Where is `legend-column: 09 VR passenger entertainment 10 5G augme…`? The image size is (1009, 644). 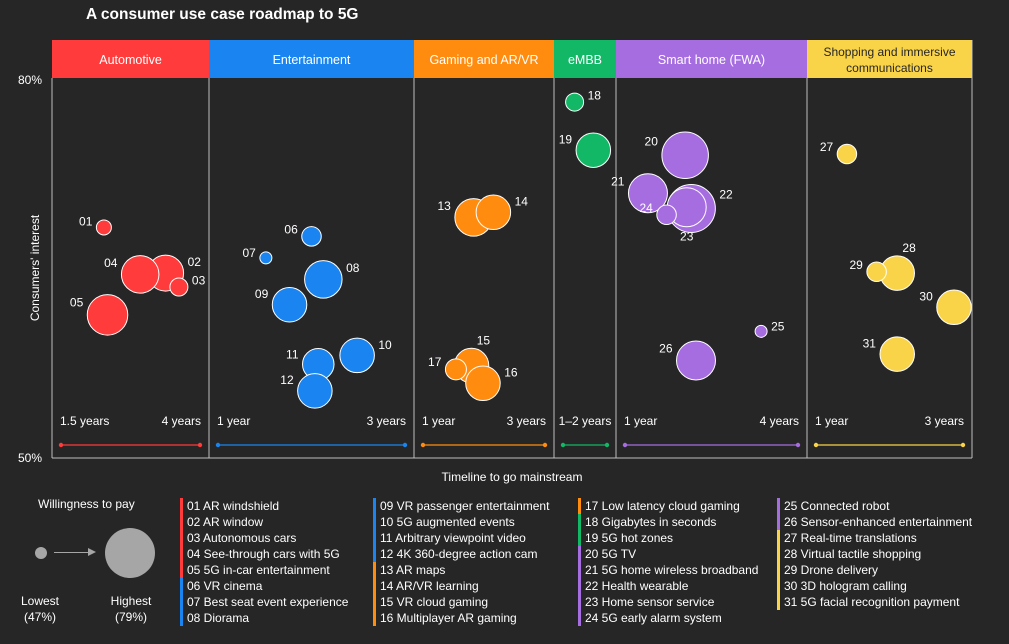 legend-column: 09 VR passenger entertainment 10 5G augme… is located at coordinates (461, 562).